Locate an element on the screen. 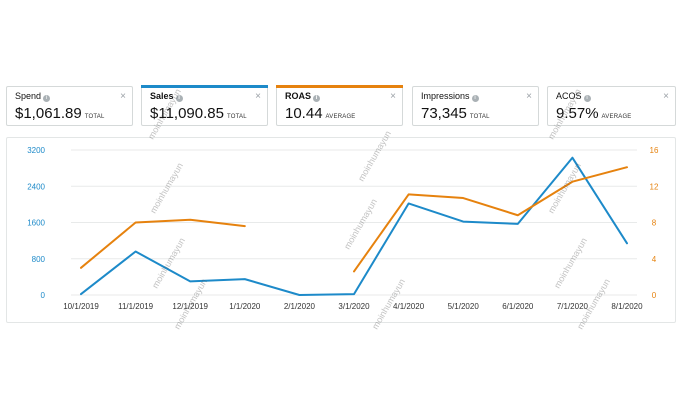  y-right-tick-label: 16 is located at coordinates (654, 150).